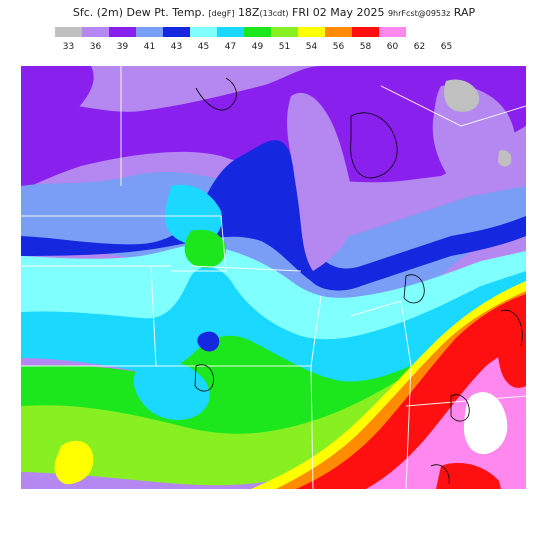 This screenshot has height=548, width=548. What do you see at coordinates (419, 13) in the screenshot?
I see `title-run: 9hrFcst@0953z` at bounding box center [419, 13].